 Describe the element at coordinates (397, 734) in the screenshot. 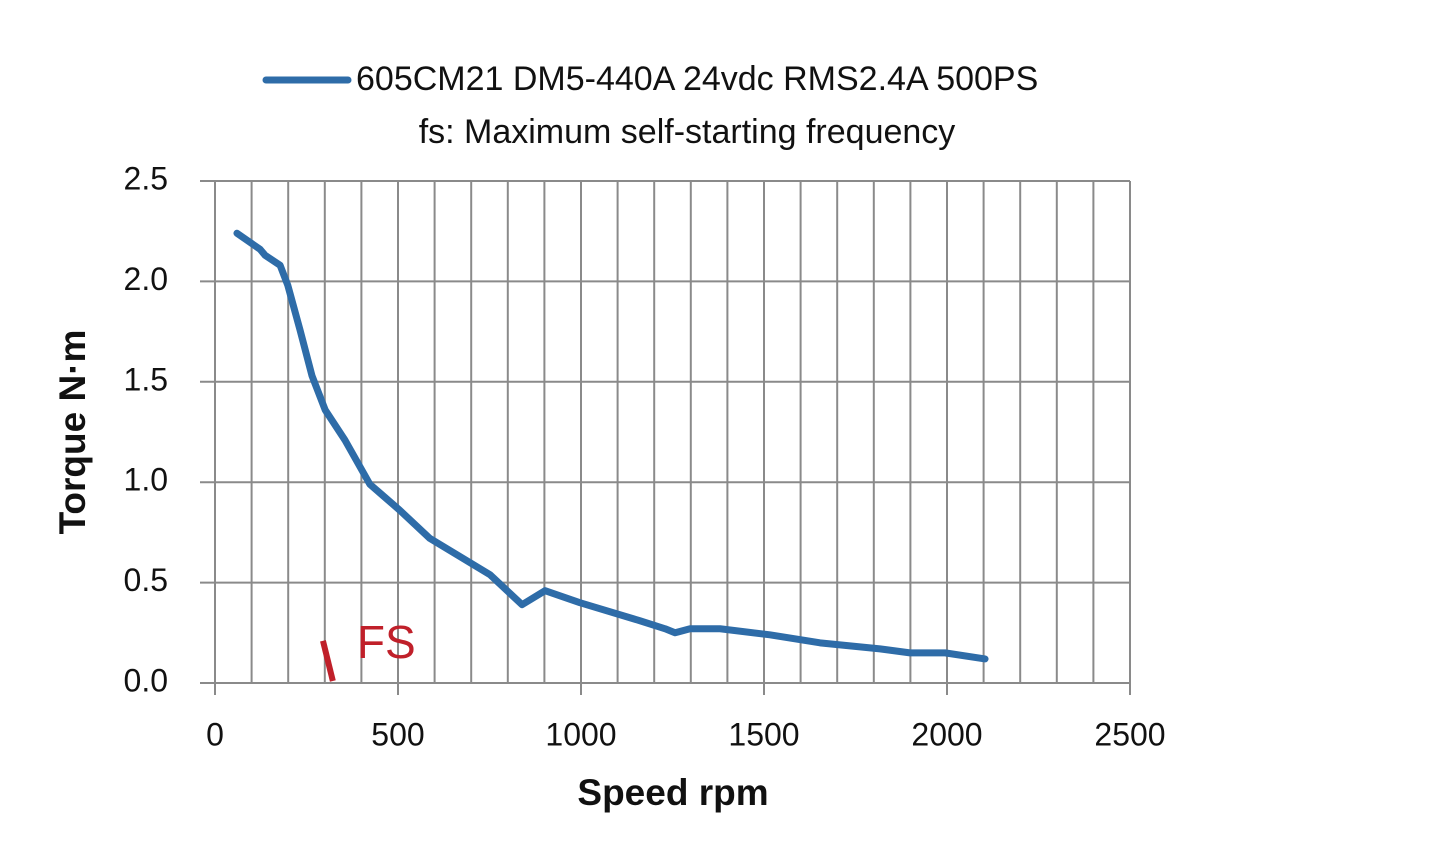

I see `x-tick-label: 500` at that location.